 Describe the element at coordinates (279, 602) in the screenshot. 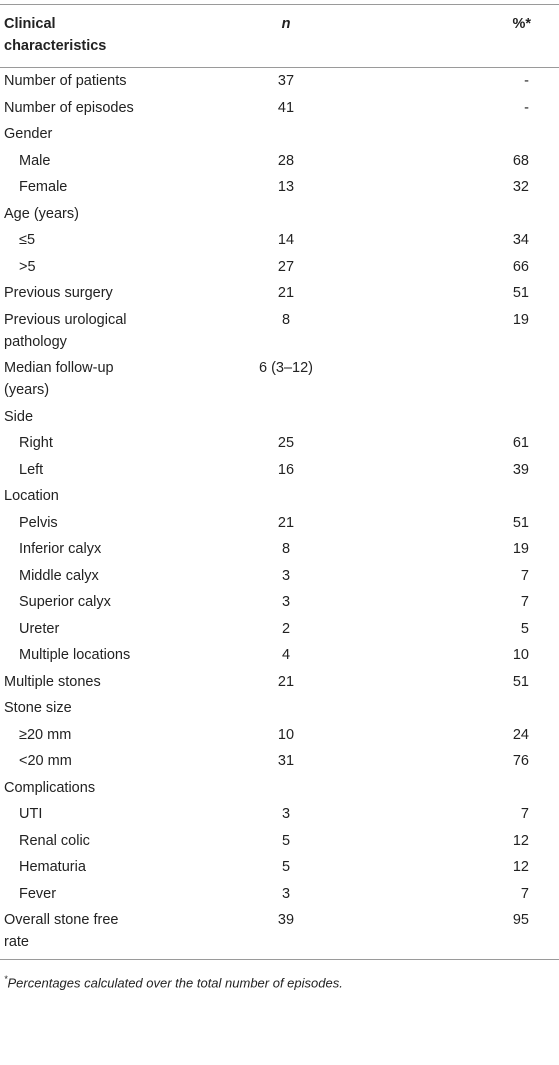

I see `table-row: Superior calyx 3 7` at that location.